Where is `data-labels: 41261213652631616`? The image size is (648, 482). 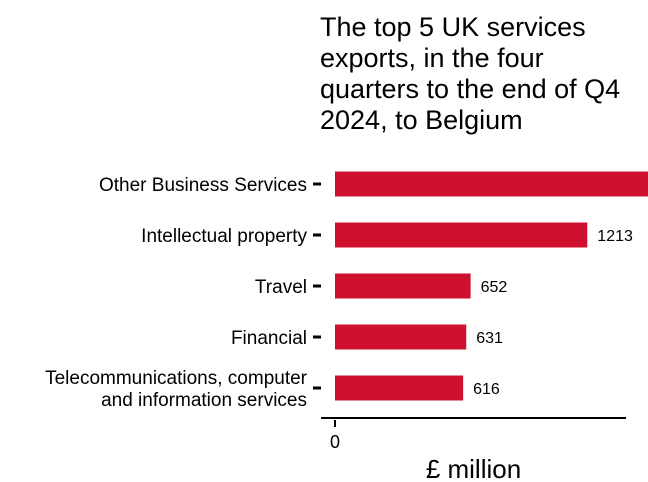
data-labels: 41261213652631616 is located at coordinates (560, 287).